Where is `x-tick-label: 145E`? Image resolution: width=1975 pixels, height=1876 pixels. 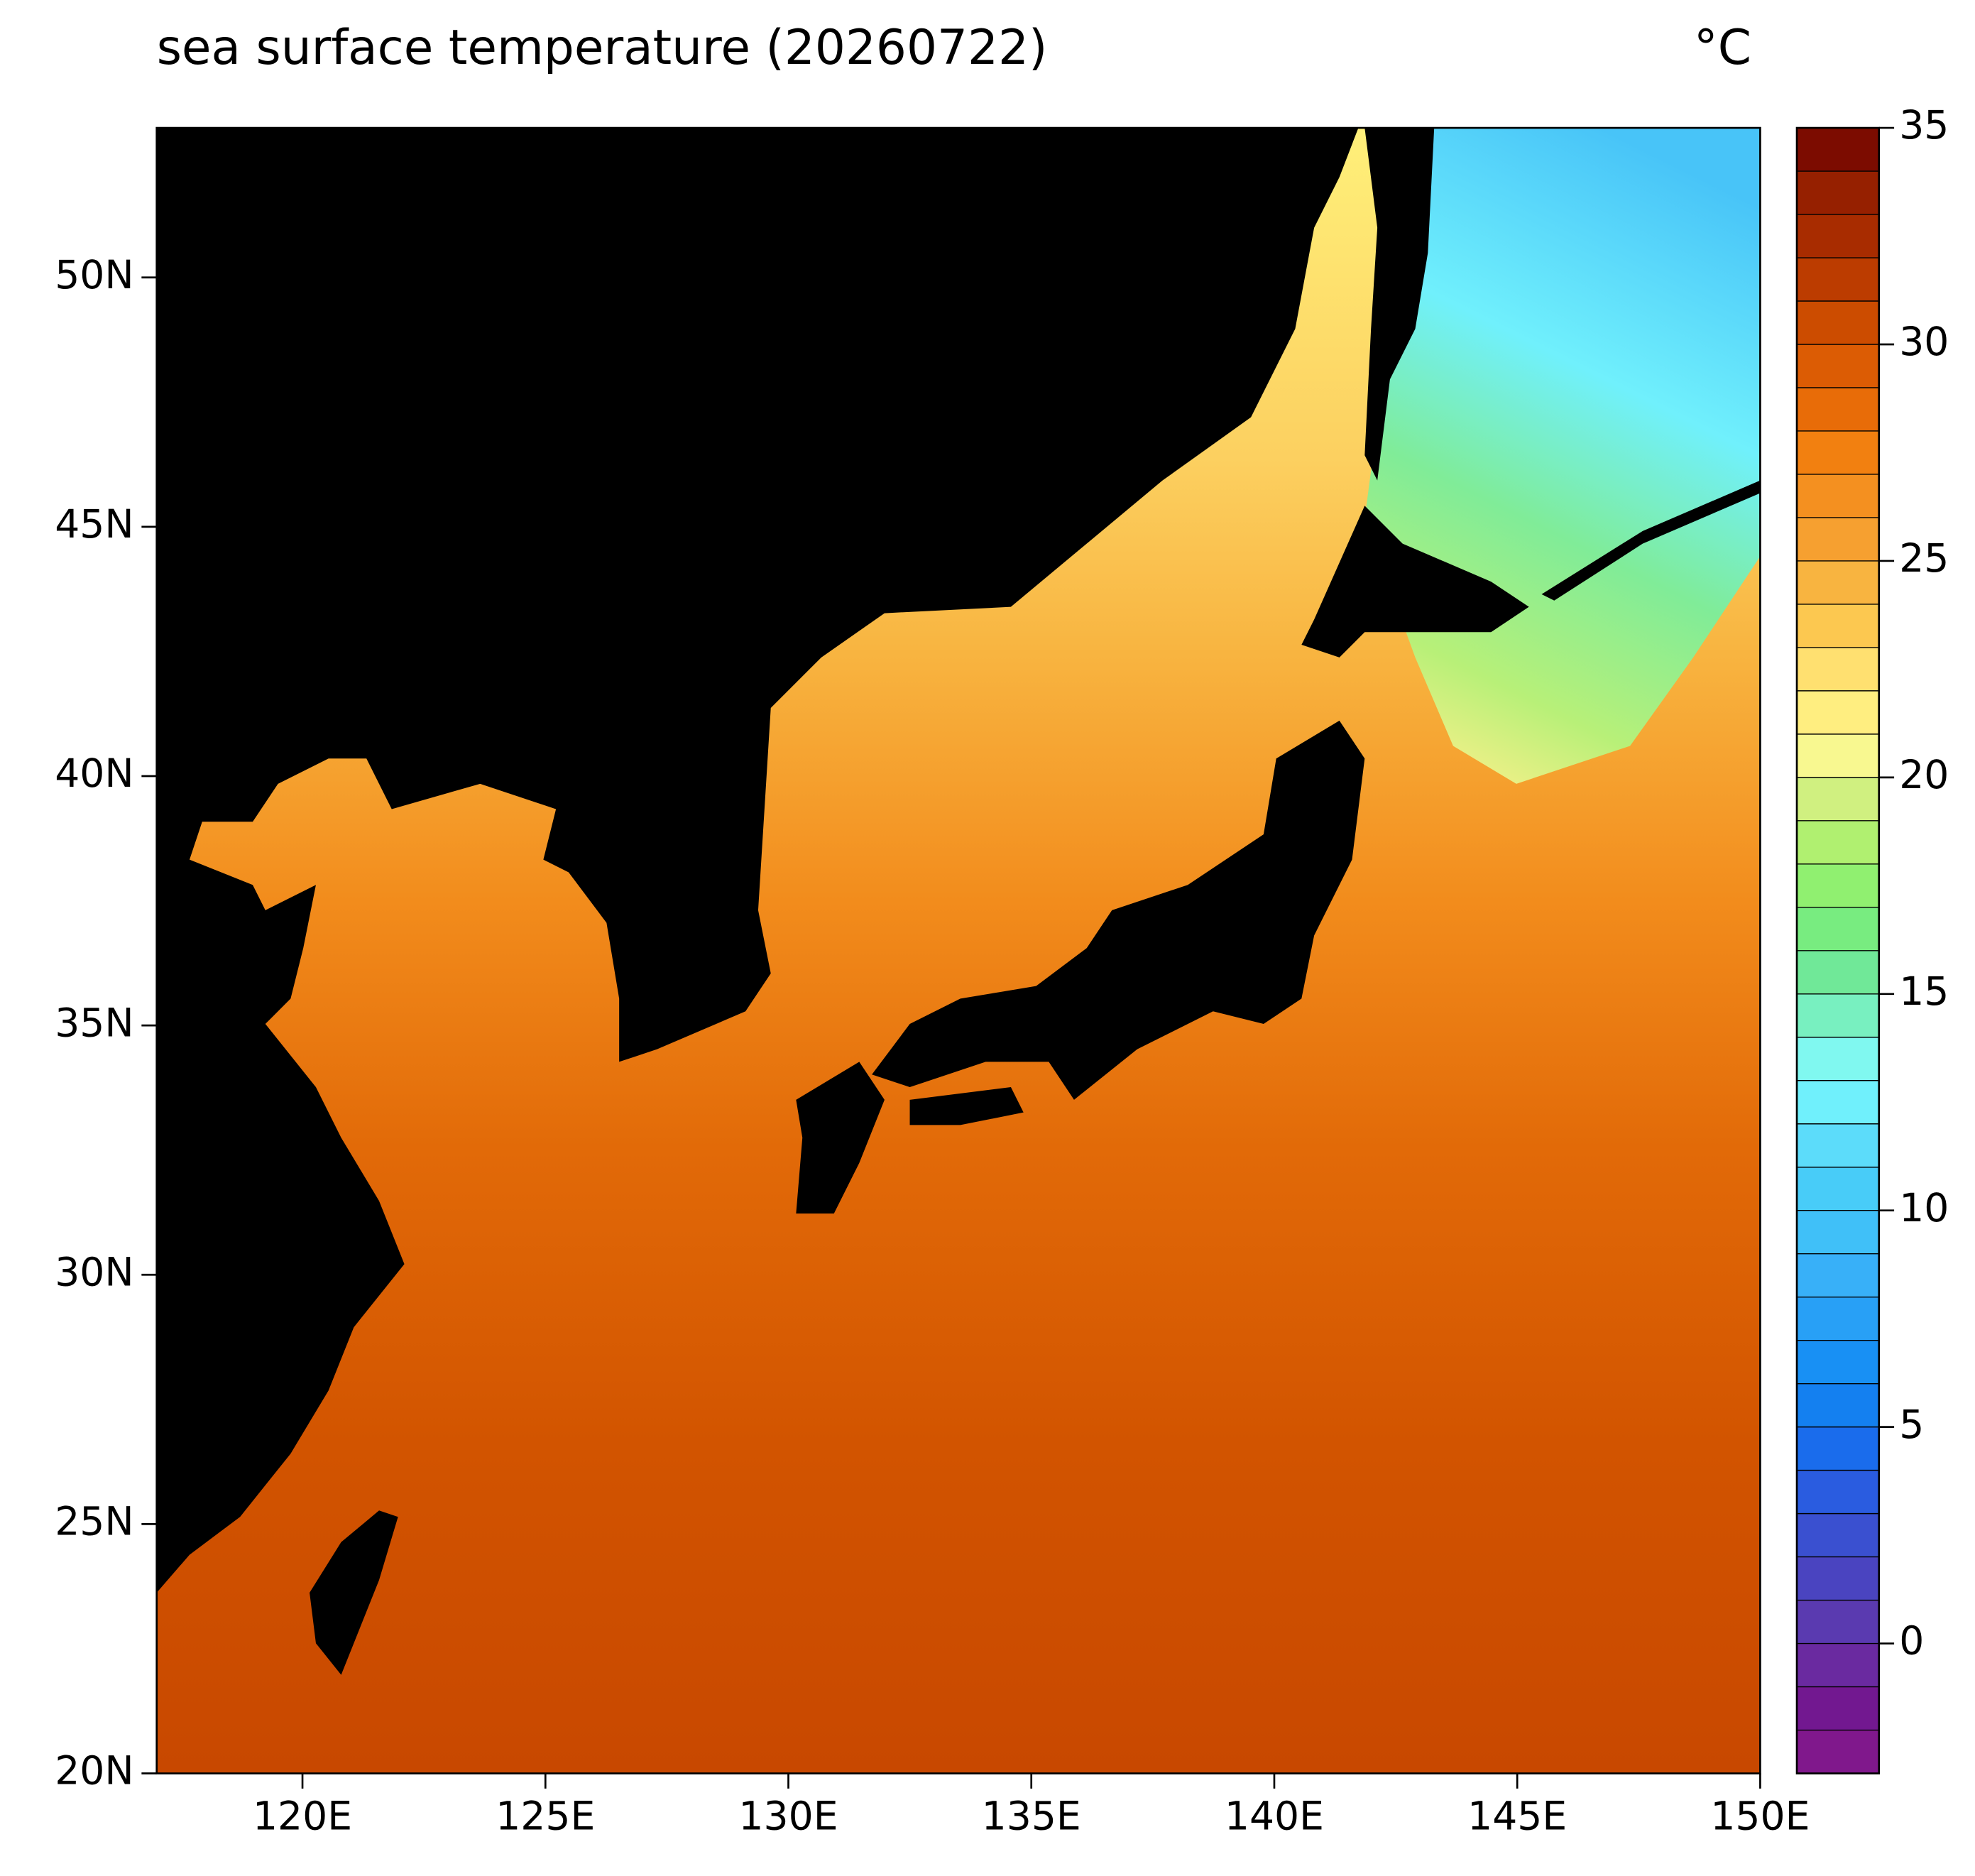 x-tick-label: 145E is located at coordinates (1517, 1817).